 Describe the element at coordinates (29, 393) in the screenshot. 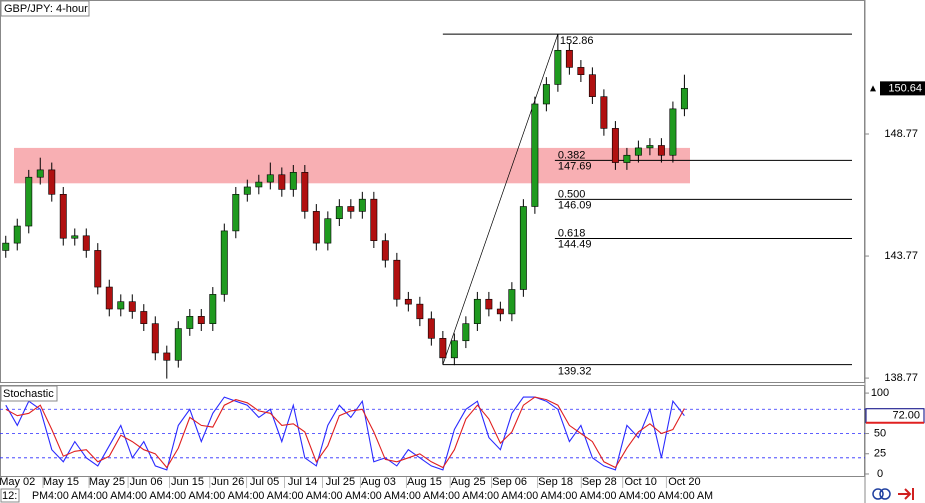

I see `stoch-title-box` at that location.